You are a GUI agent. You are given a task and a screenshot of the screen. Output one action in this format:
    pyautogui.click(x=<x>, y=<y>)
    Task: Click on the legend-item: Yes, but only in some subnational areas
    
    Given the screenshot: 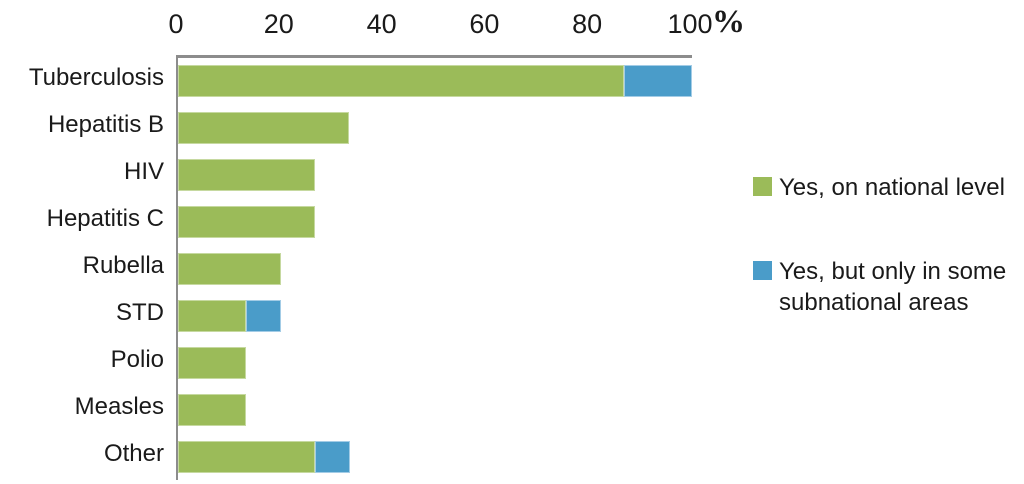 What is the action you would take?
    pyautogui.click(x=879, y=287)
    